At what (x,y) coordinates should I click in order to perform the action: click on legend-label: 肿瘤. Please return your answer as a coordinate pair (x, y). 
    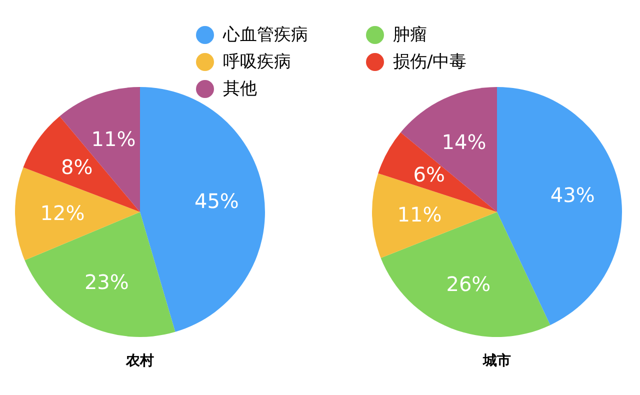
    Looking at the image, I should click on (410, 35).